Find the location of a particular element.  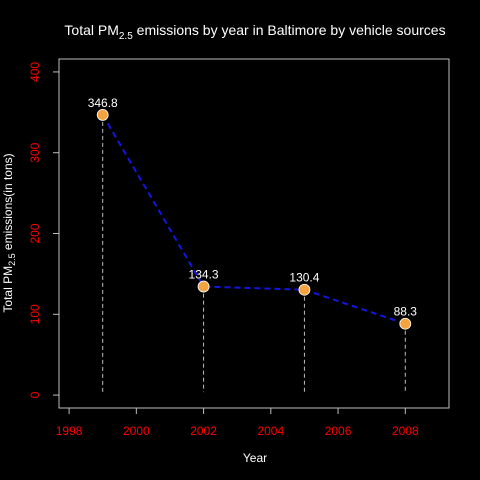

y-tick-label: 300 is located at coordinates (35, 152).